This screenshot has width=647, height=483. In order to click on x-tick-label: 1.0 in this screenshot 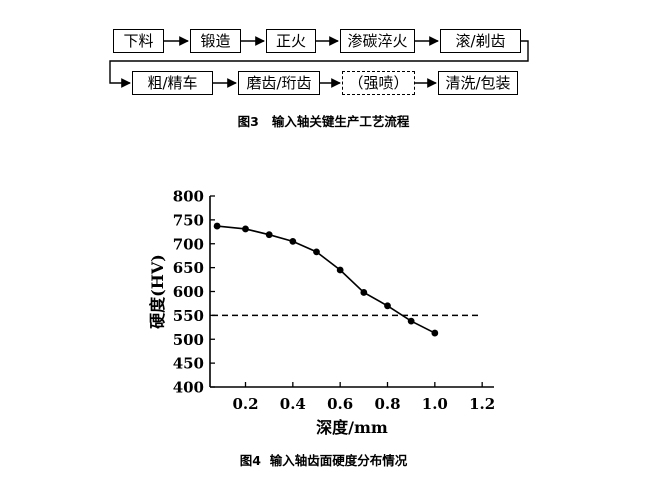, I will do `click(435, 404)`.